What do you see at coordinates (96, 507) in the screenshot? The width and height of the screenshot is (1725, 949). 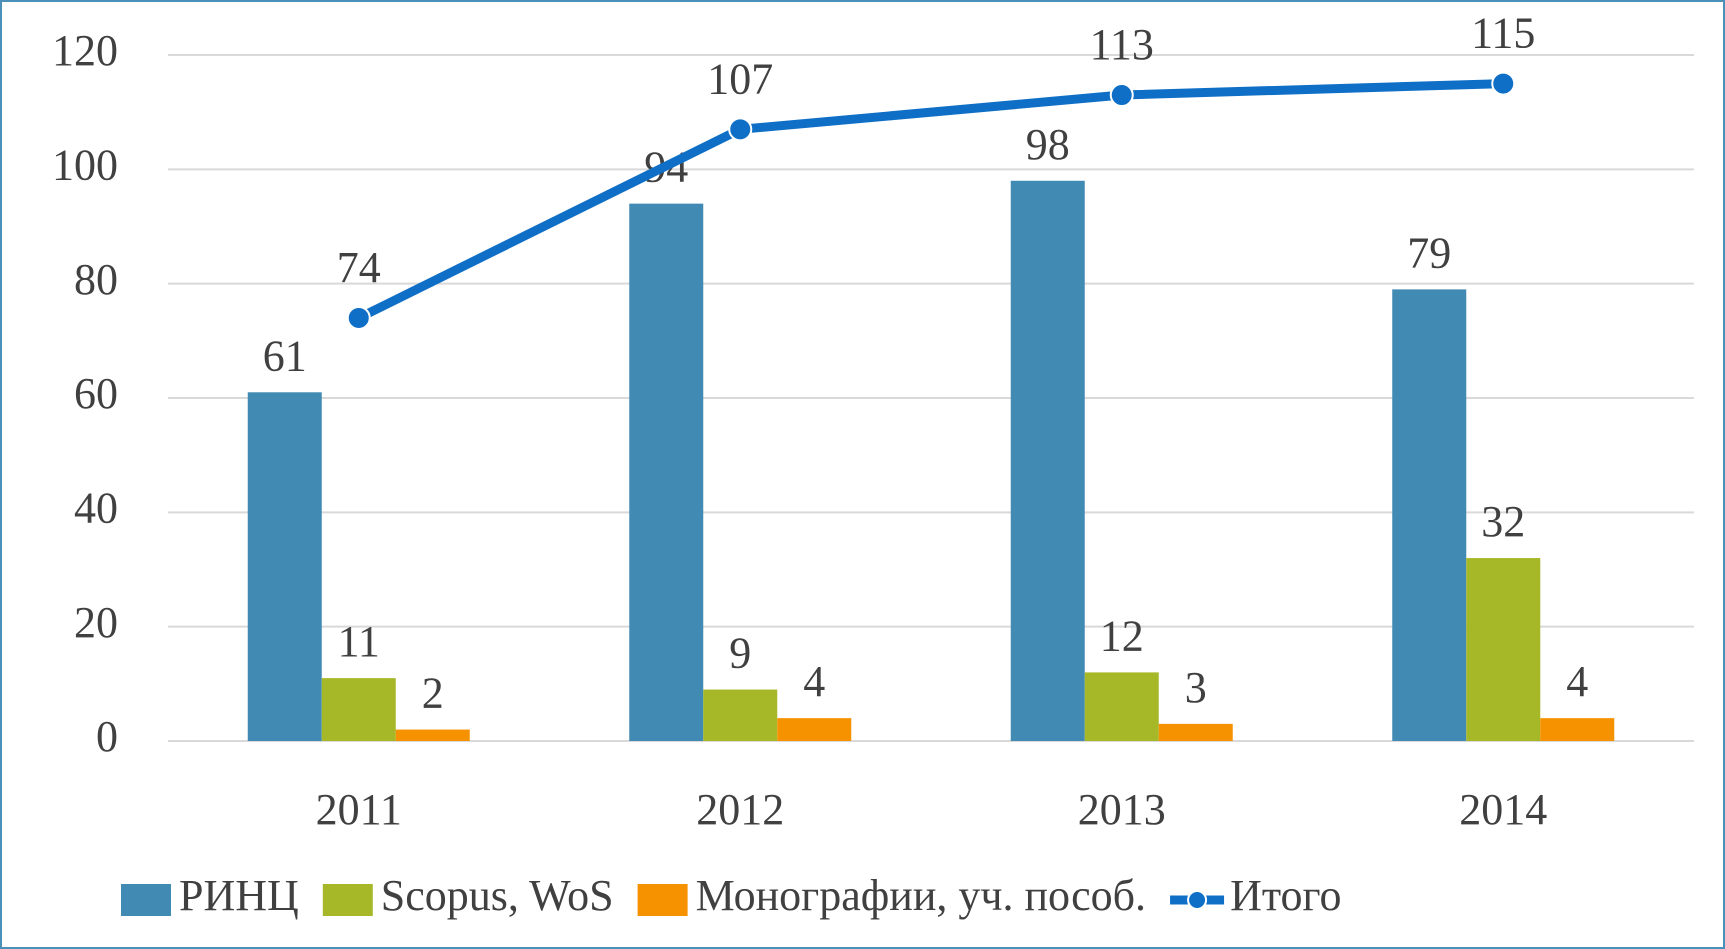 I see `y-tick-label: 40` at bounding box center [96, 507].